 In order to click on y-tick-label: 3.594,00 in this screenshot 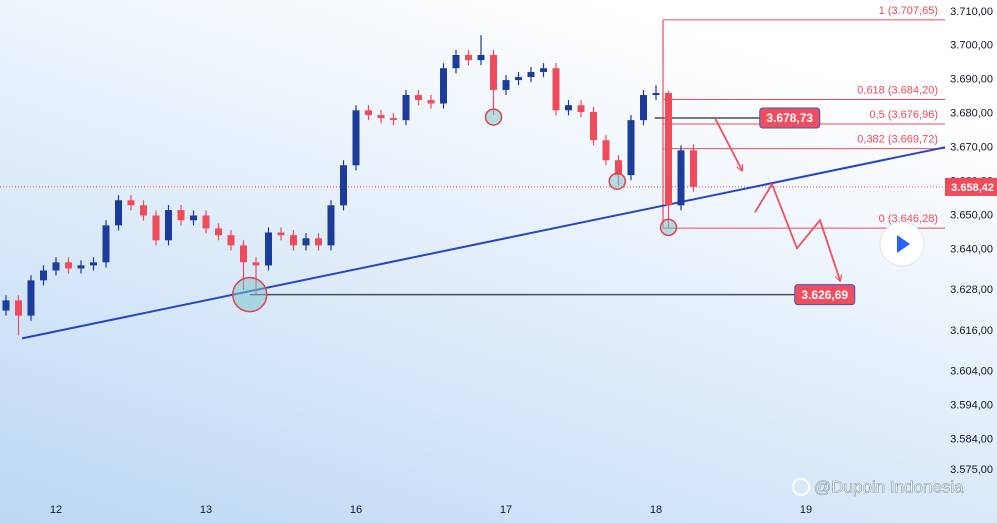, I will do `click(971, 405)`.